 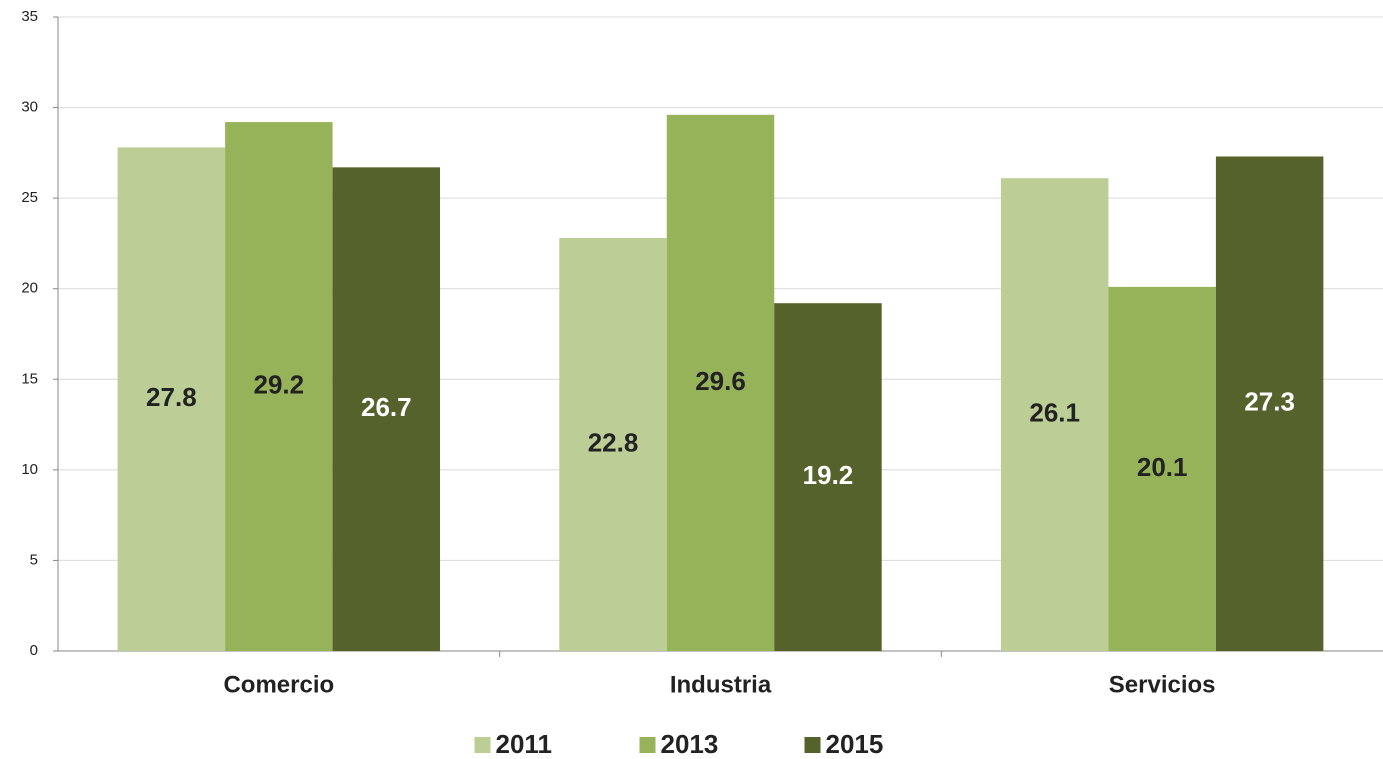 I want to click on y-tick-label: 5, so click(x=34, y=559).